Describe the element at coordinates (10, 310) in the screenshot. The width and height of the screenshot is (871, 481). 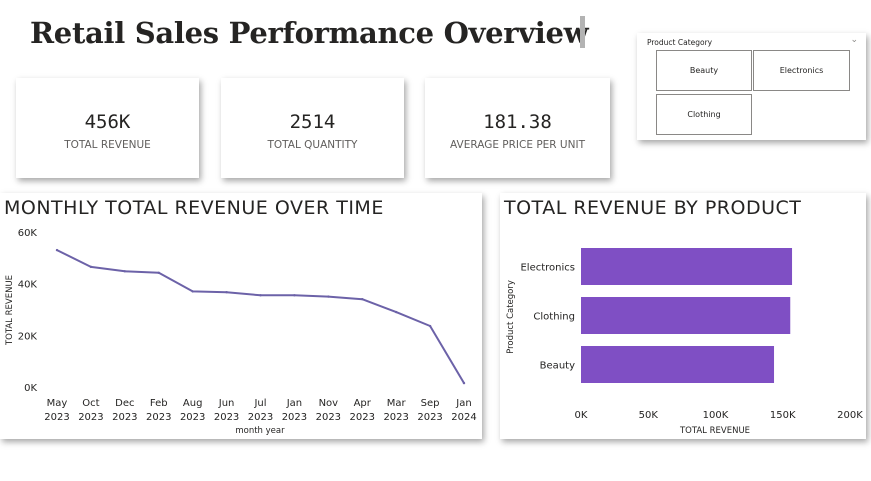
I see `y-axis-title: TOTAL REVENUE` at that location.